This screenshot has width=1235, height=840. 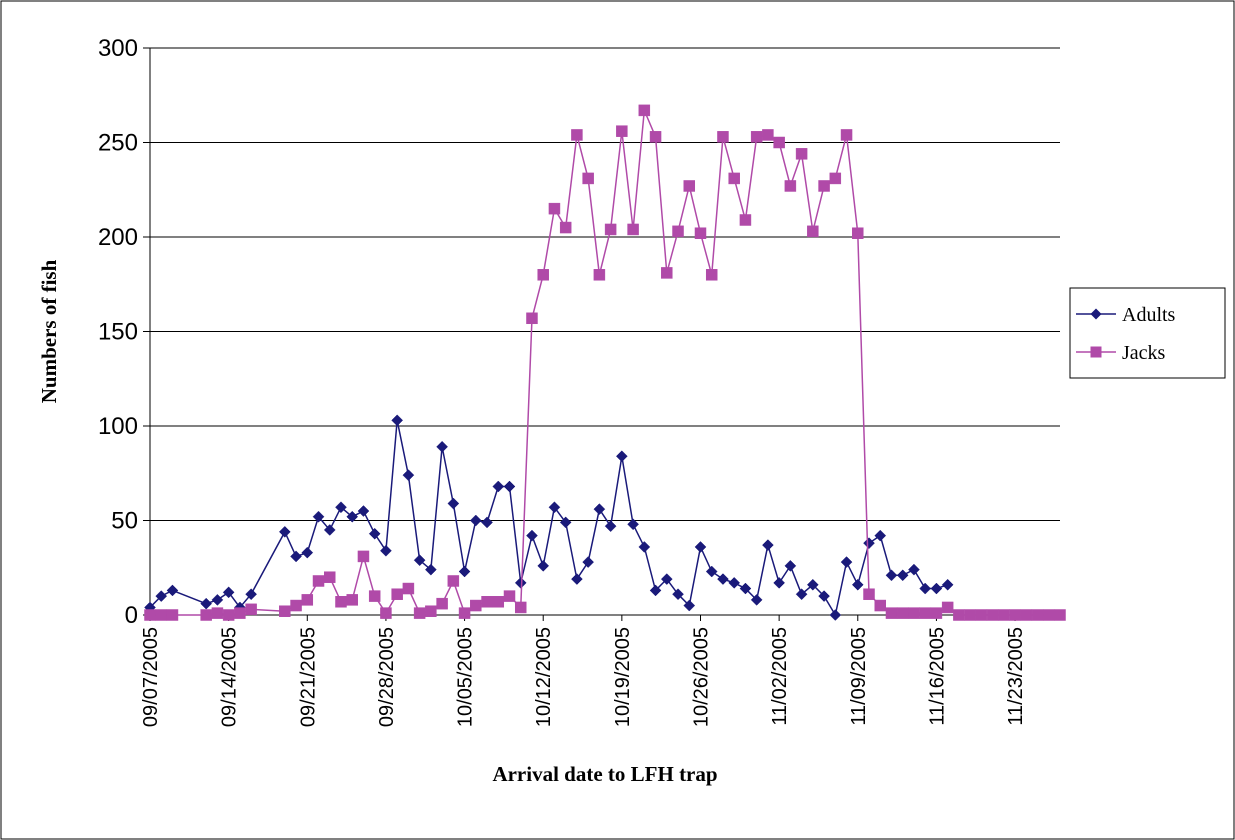 I want to click on y-tick-label: 100, so click(x=118, y=426).